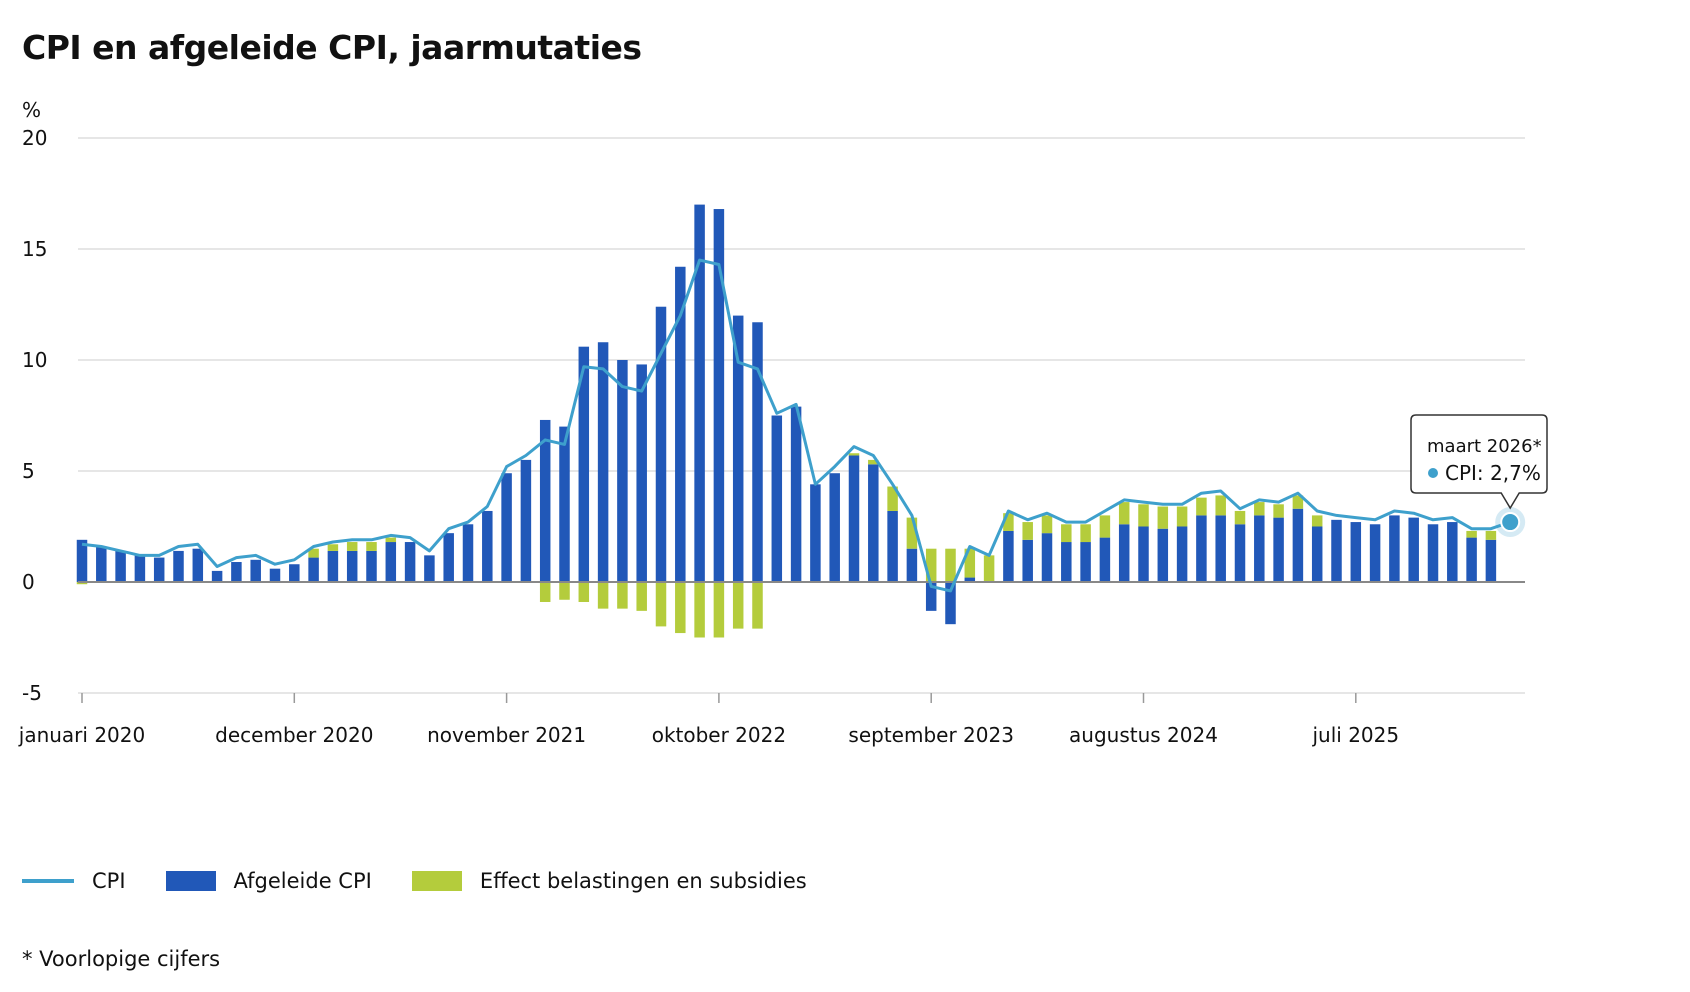 The width and height of the screenshot is (1690, 992). What do you see at coordinates (268, 881) in the screenshot?
I see `legend-item-afgeleide-cpi: Afgeleide CPI` at bounding box center [268, 881].